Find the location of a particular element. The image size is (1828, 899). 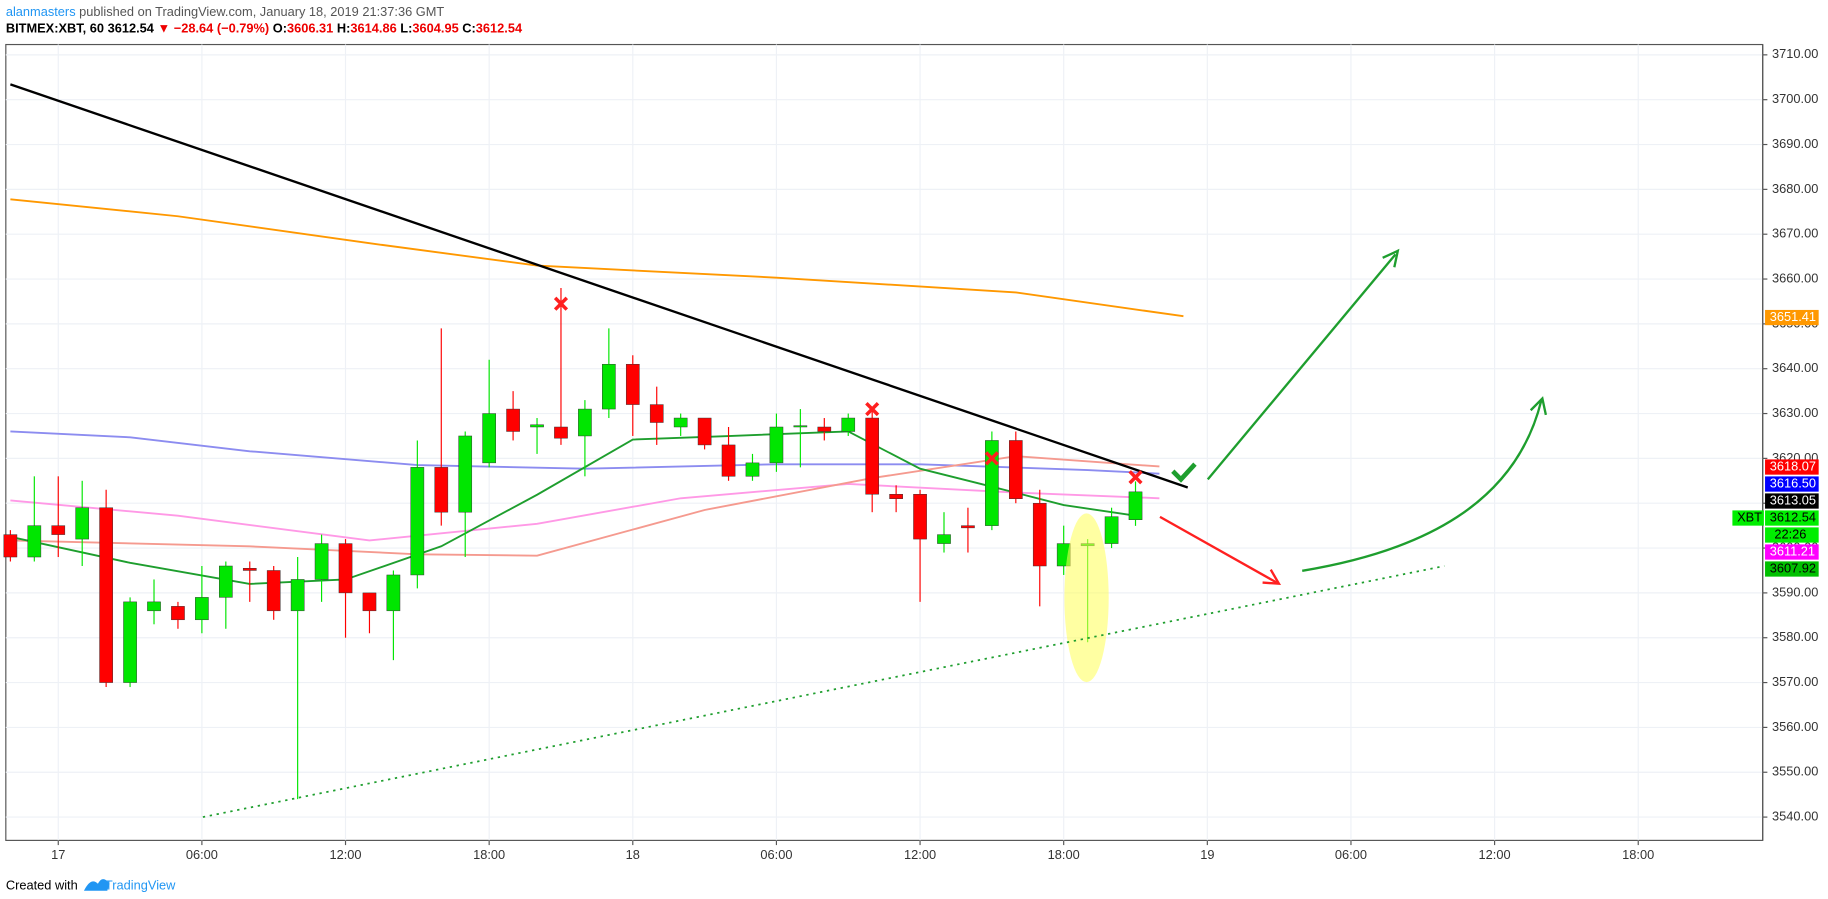

curved-arrow is located at coordinates (1422, 486).